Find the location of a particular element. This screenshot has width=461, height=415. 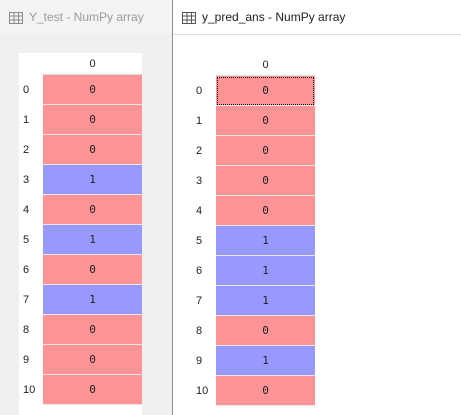

window-title: Y_test - NumPy array is located at coordinates (86, 17).